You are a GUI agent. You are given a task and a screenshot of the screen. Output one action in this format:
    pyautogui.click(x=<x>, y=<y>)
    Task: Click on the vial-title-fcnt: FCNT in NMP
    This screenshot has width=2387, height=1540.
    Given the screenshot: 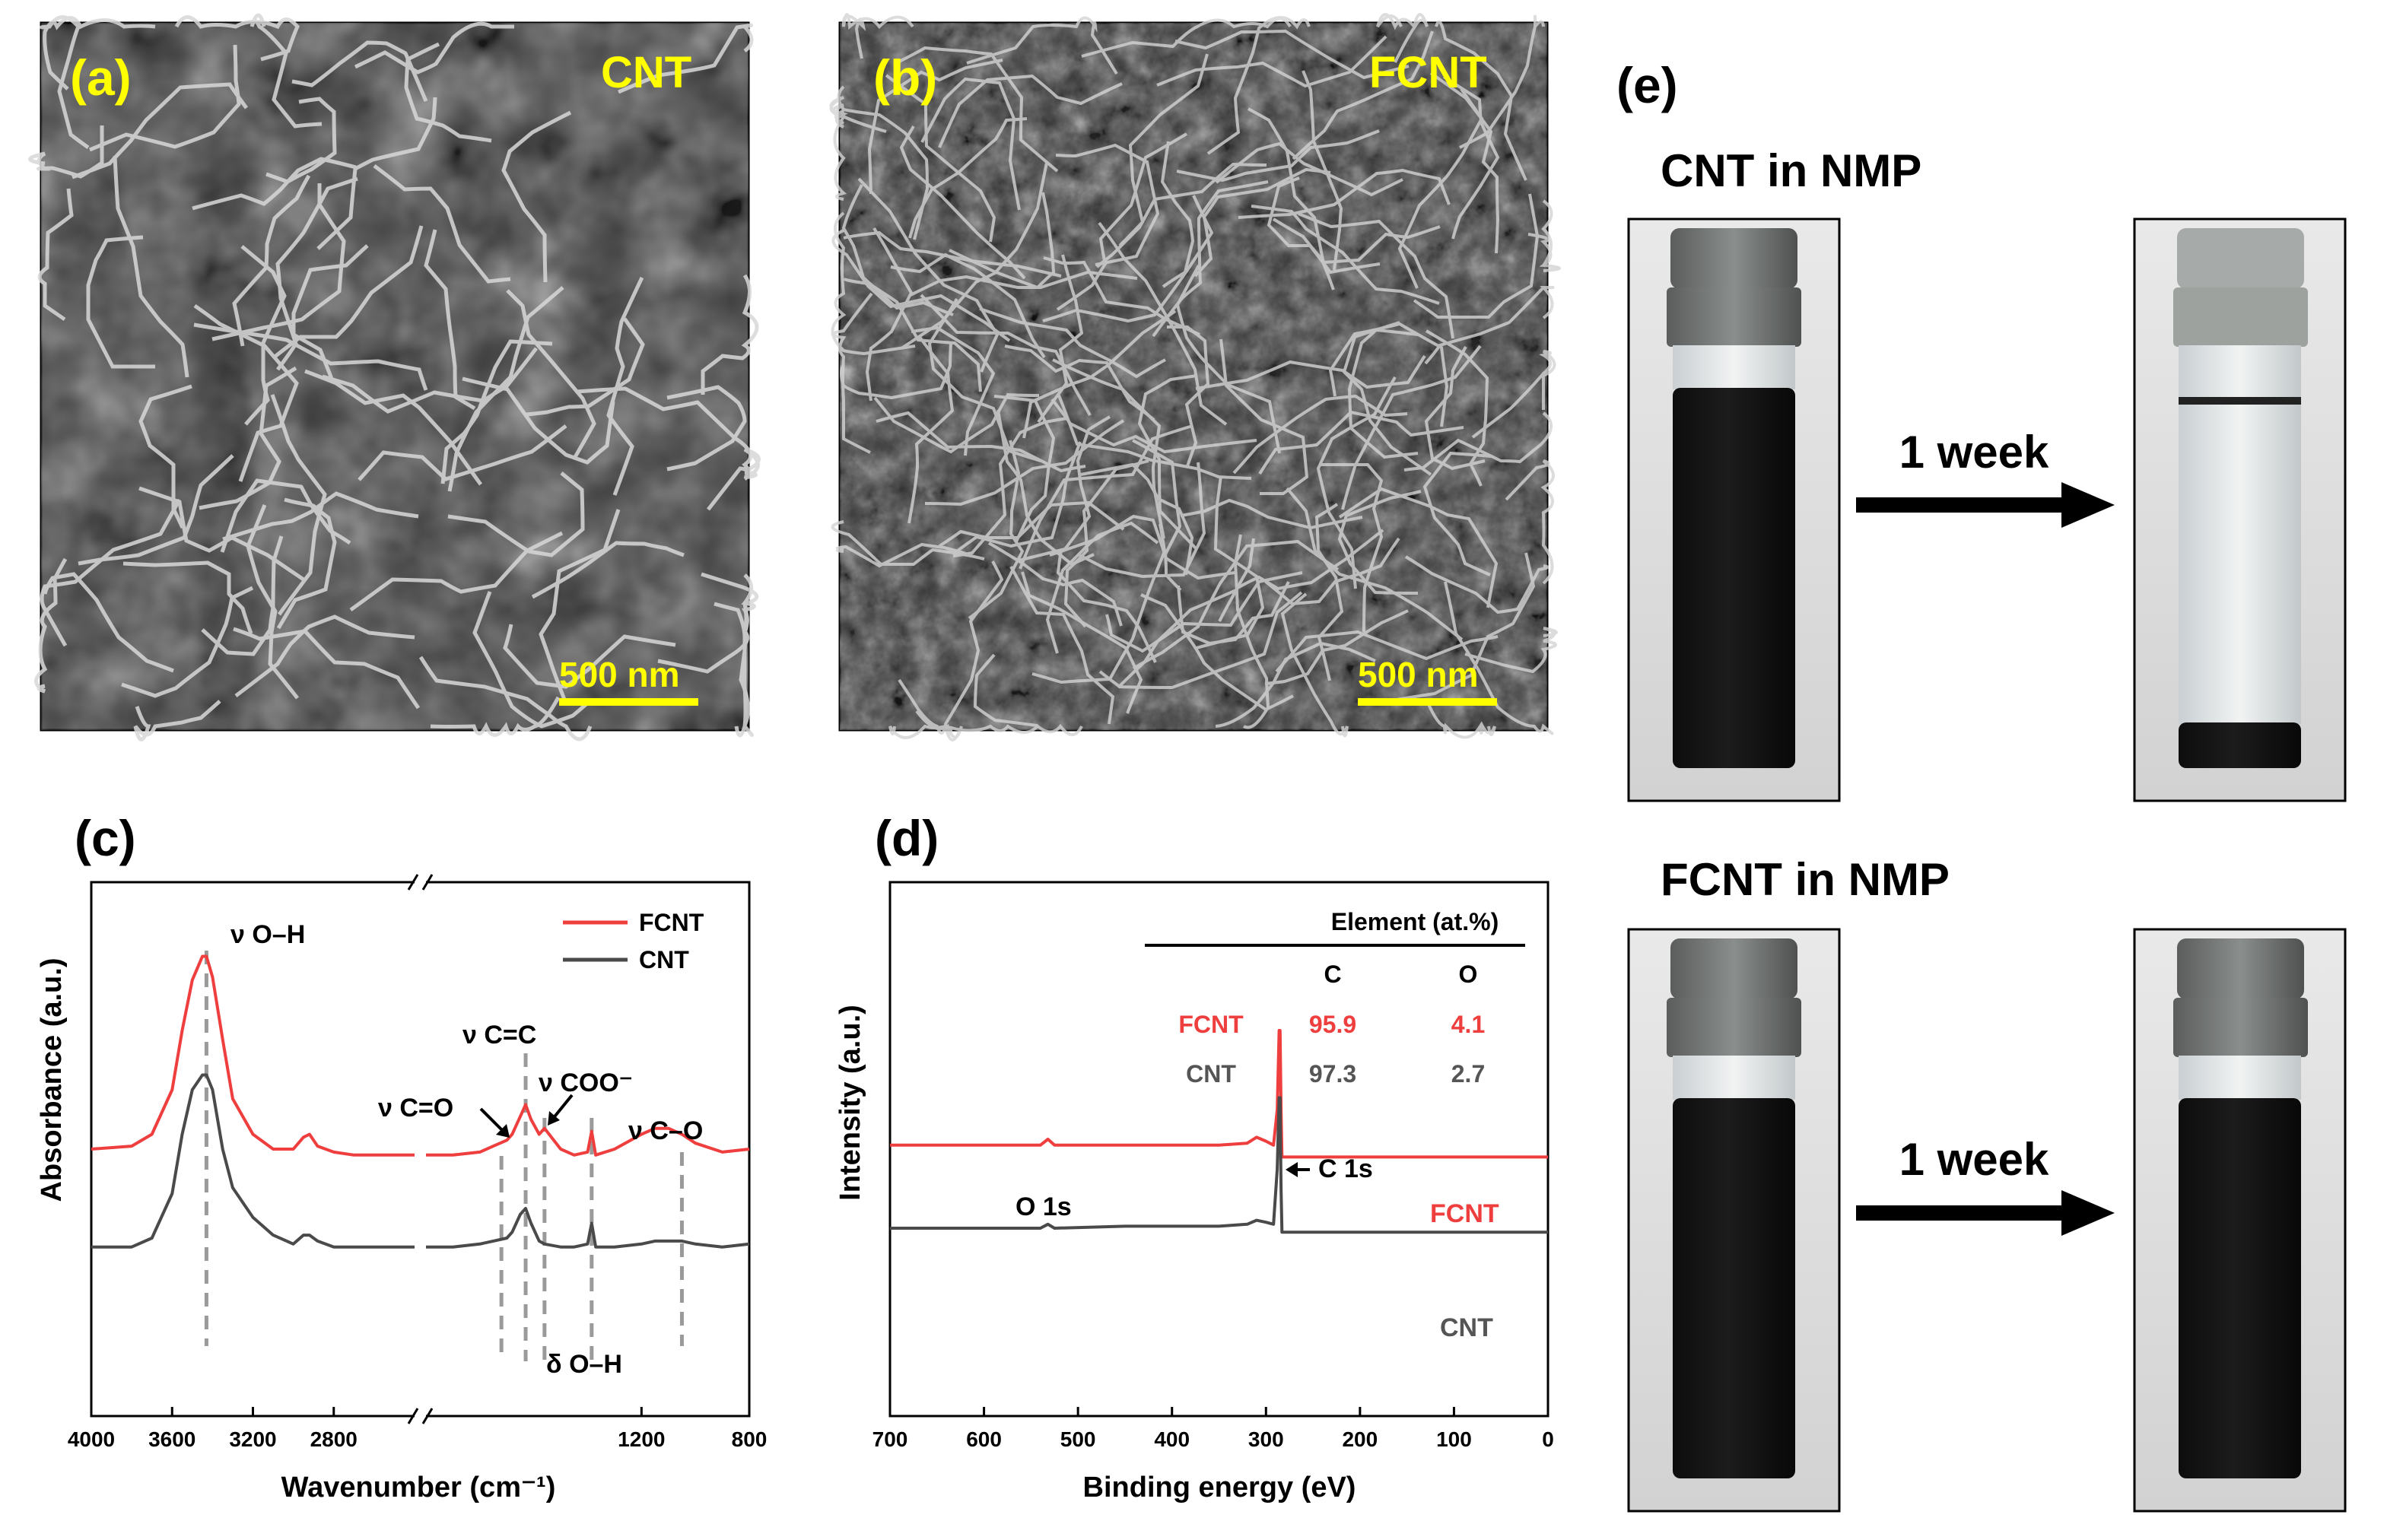 What is the action you would take?
    pyautogui.click(x=1806, y=879)
    